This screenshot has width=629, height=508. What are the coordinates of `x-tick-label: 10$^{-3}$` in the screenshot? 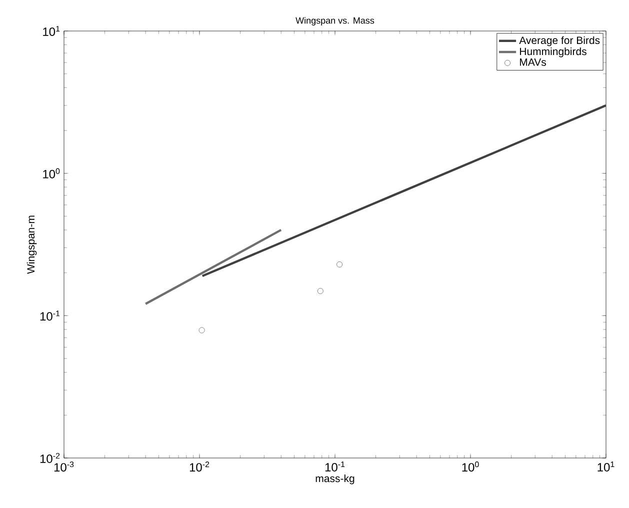 It's located at (64, 467).